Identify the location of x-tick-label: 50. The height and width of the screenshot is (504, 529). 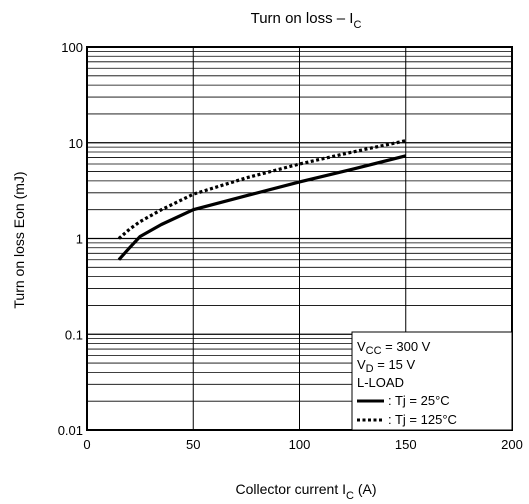
(193, 444).